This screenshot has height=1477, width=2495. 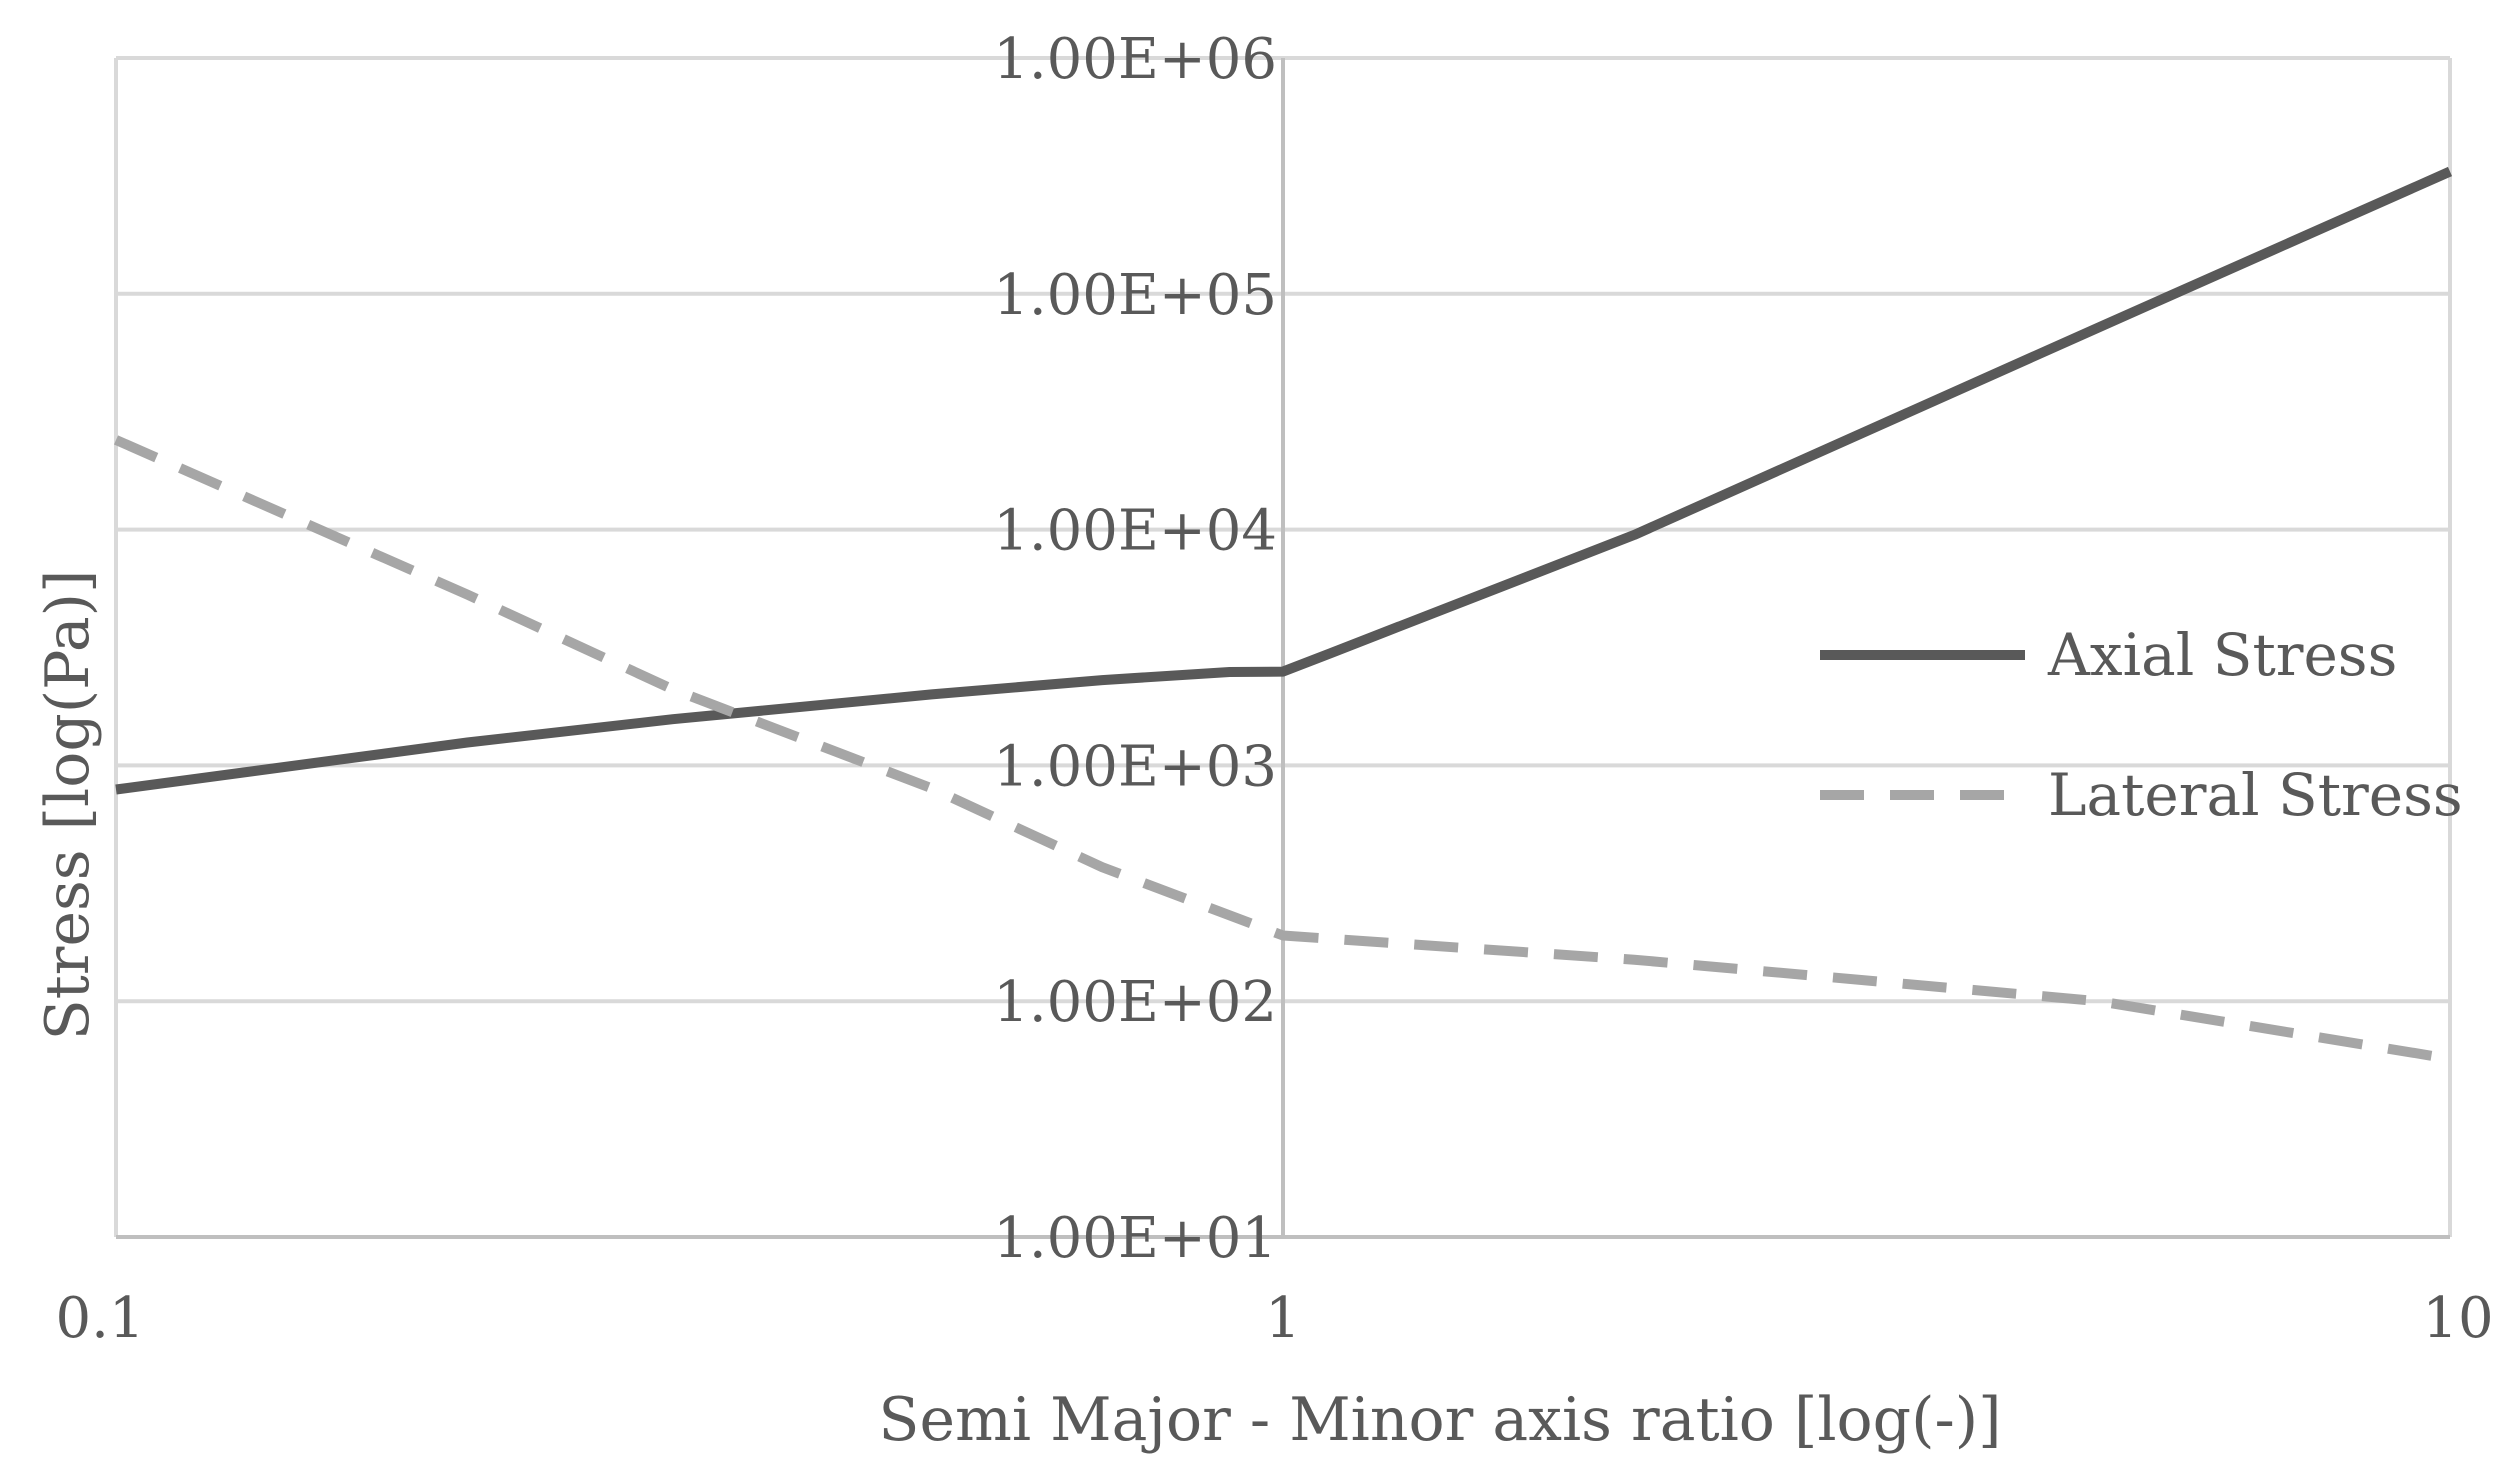 I want to click on y-tick-label: 1.00E+06, so click(x=1135, y=59).